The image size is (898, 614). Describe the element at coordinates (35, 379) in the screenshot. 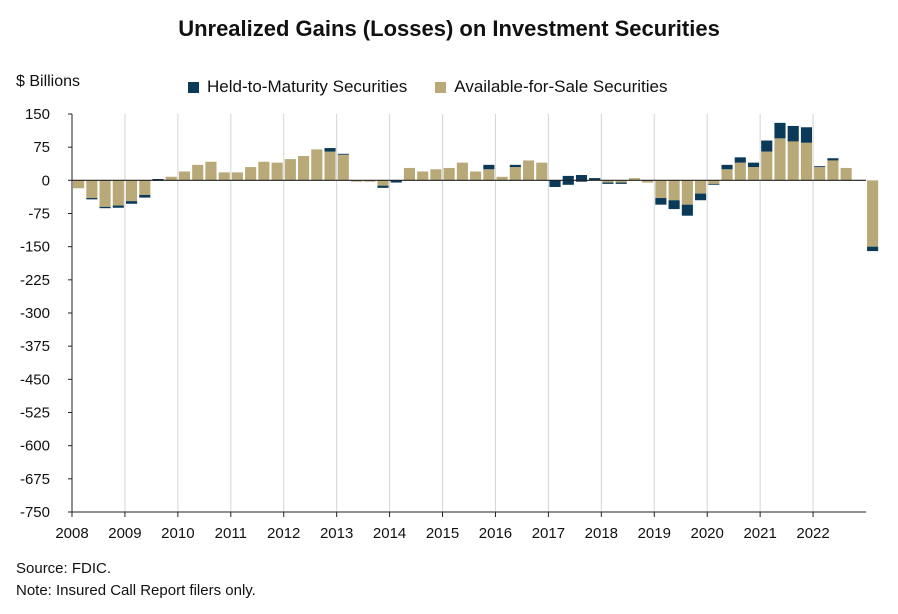

I see `y-tick-label: -450` at that location.